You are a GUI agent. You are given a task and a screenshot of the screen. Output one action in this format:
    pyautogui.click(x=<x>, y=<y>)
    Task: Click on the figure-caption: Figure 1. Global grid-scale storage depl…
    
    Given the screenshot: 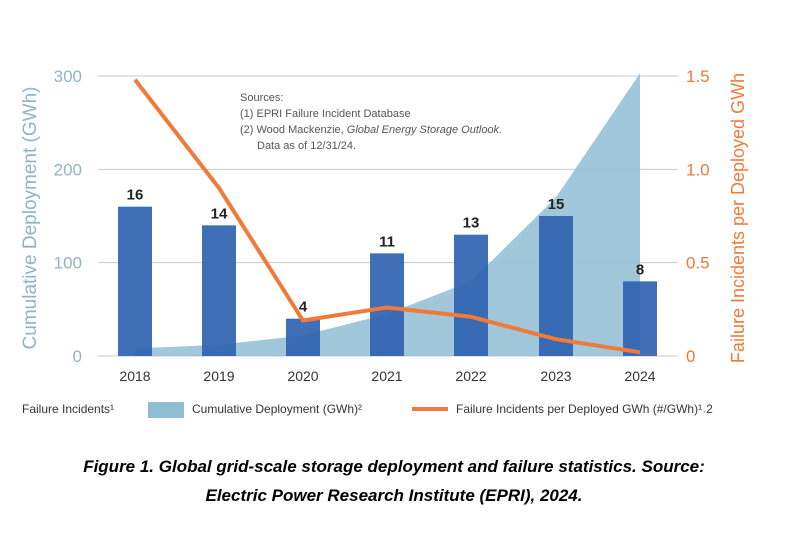 What is the action you would take?
    pyautogui.click(x=394, y=481)
    